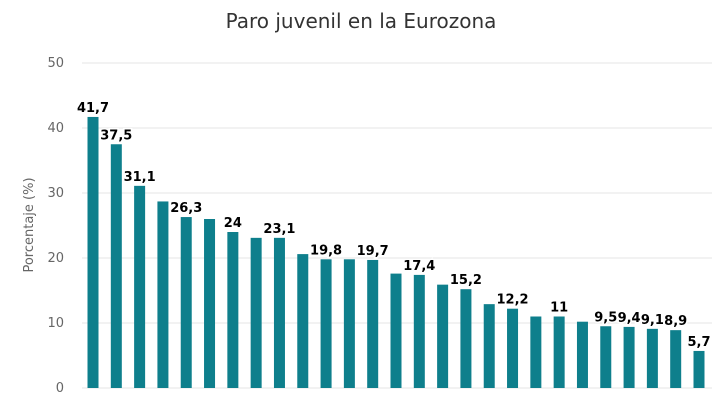 Image resolution: width=723 pixels, height=406 pixels. I want to click on data-label: 41,7, so click(93, 108).